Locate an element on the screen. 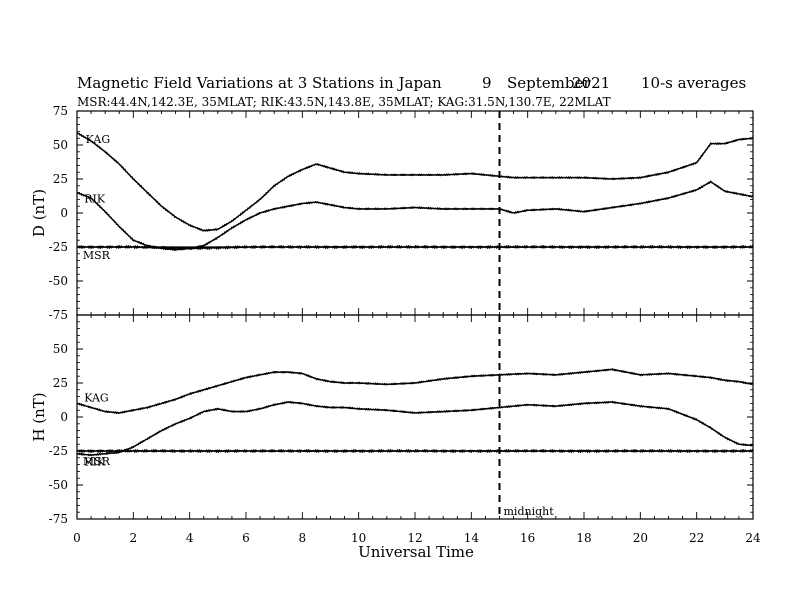 This screenshot has width=792, height=612. series-label-H-kag: KAG is located at coordinates (96, 397).